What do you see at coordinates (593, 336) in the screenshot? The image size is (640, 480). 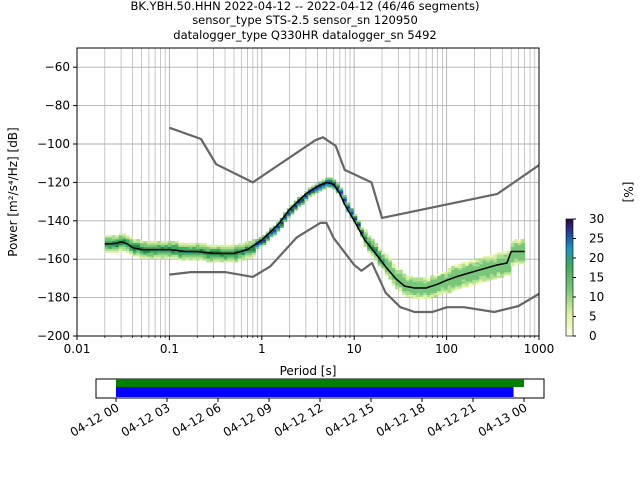 I see `colorbar-tick-label: 0` at bounding box center [593, 336].